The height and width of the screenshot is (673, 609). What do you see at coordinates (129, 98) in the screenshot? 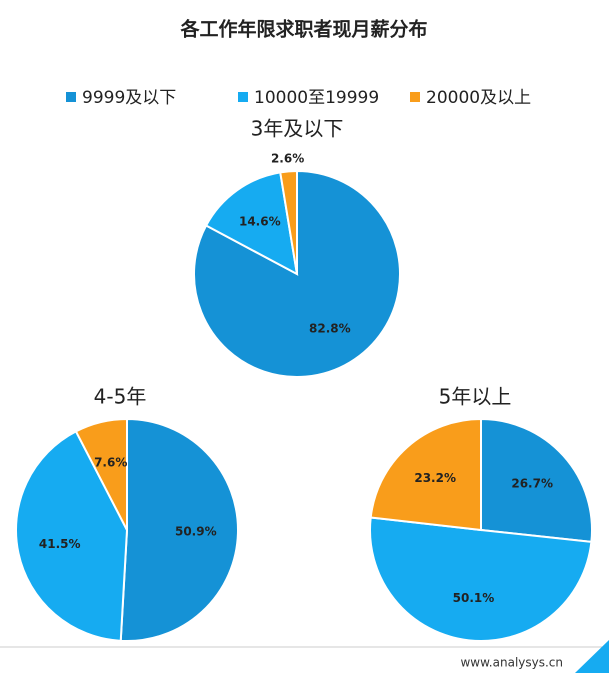
I see `legend-label: 9999及以下` at bounding box center [129, 98].